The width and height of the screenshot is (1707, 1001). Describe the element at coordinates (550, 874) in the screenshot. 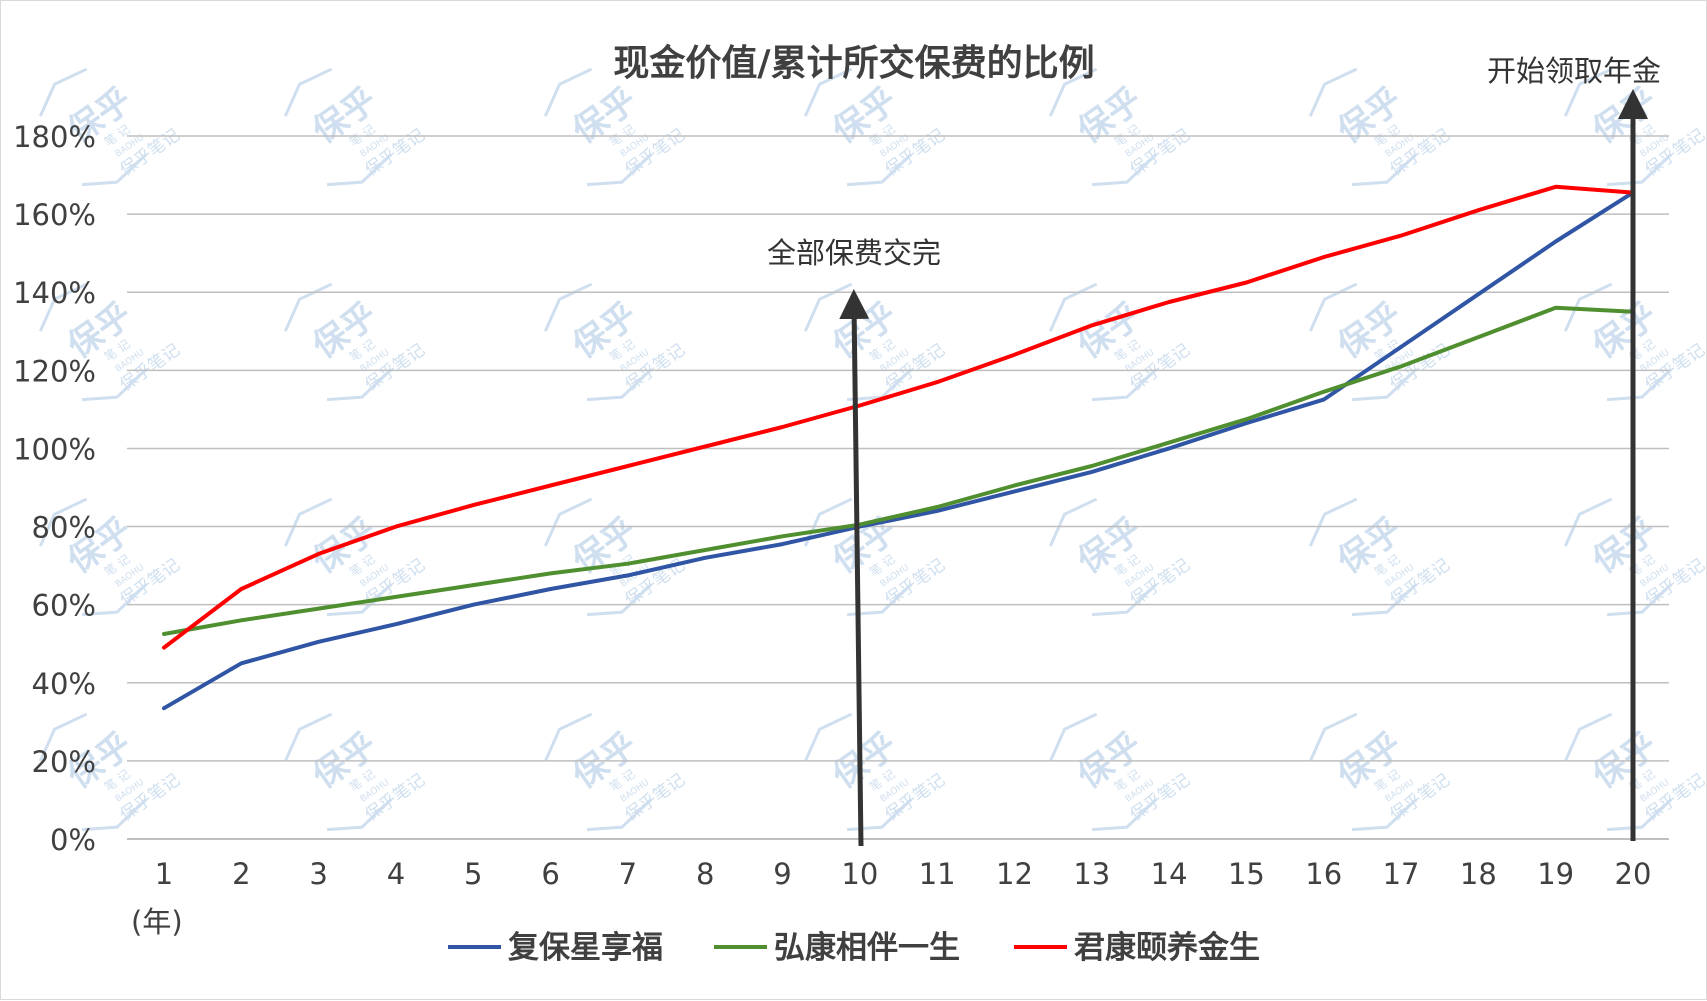

I see `x-tick-label: 6` at that location.